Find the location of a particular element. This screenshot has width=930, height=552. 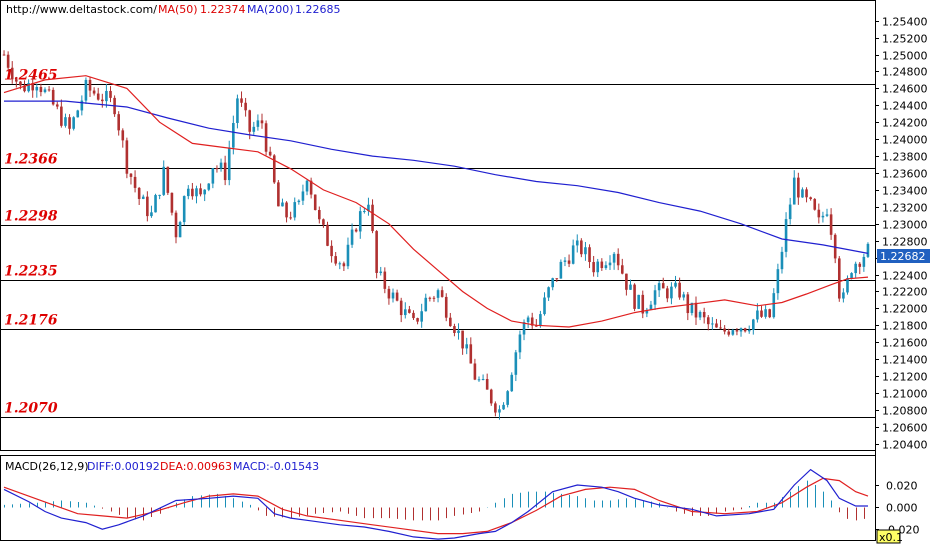

zoom-badge is located at coordinates (888, 536).